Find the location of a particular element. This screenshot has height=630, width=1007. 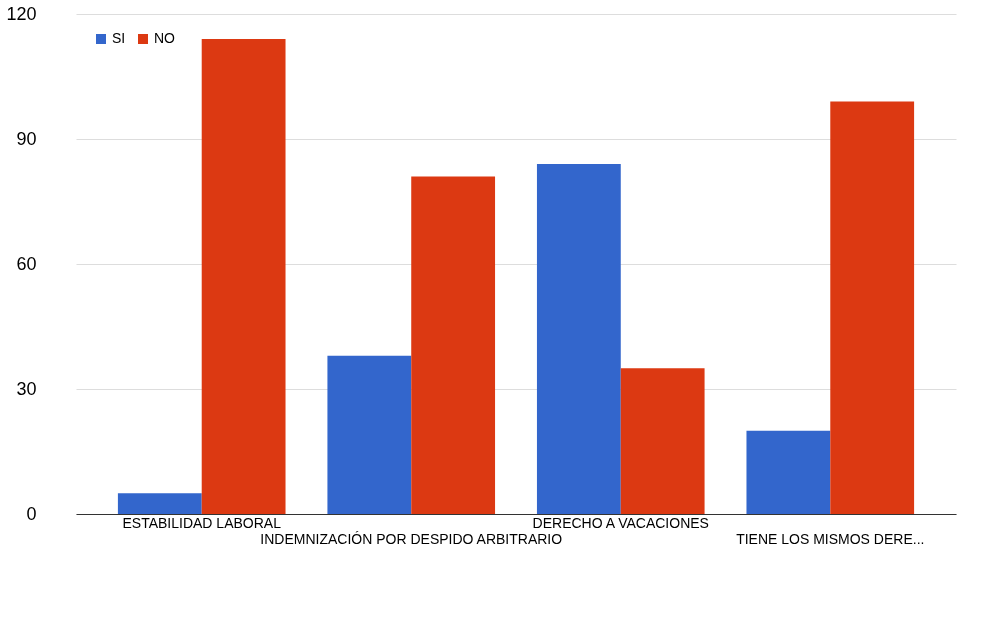

legend-label: NO is located at coordinates (165, 38).